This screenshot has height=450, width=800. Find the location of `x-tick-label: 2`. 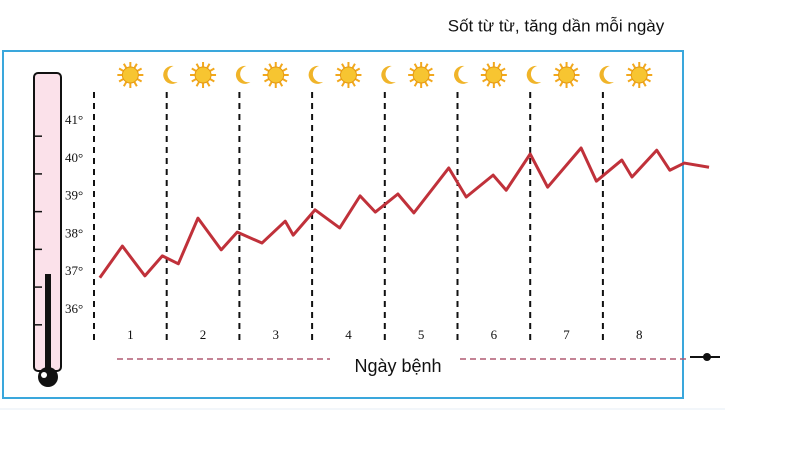

x-tick-label: 2 is located at coordinates (203, 334).